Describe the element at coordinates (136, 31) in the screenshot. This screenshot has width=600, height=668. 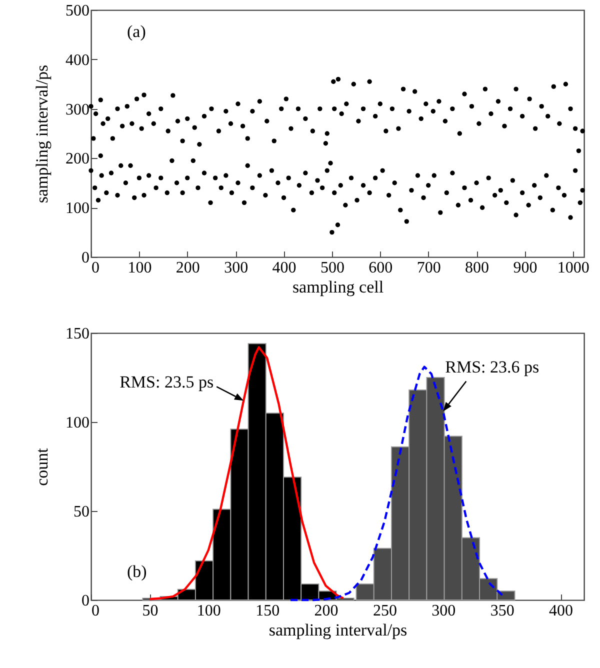
I see `annotation: (a)` at that location.